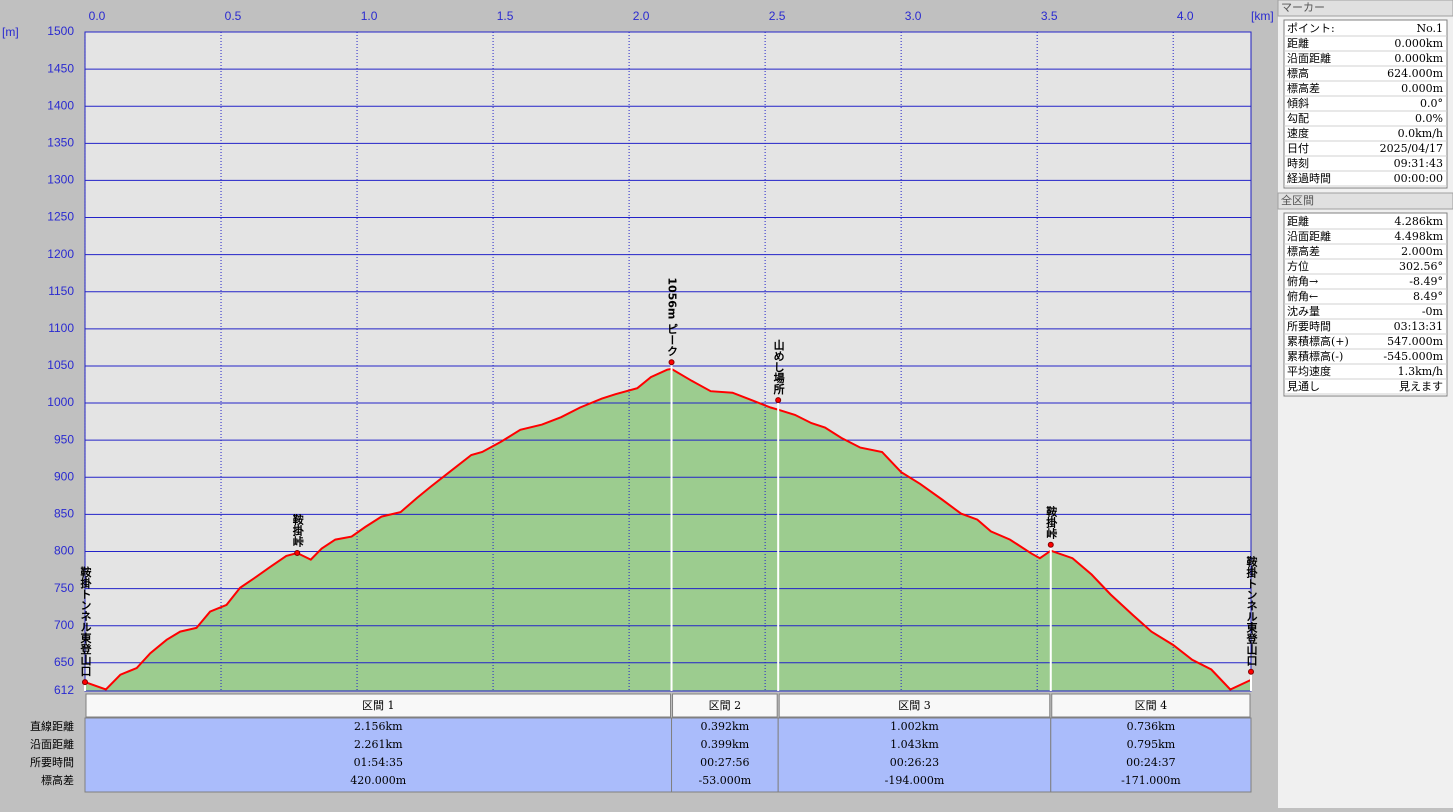  What do you see at coordinates (64, 690) in the screenshot?
I see `y-tick-label: 612` at bounding box center [64, 690].